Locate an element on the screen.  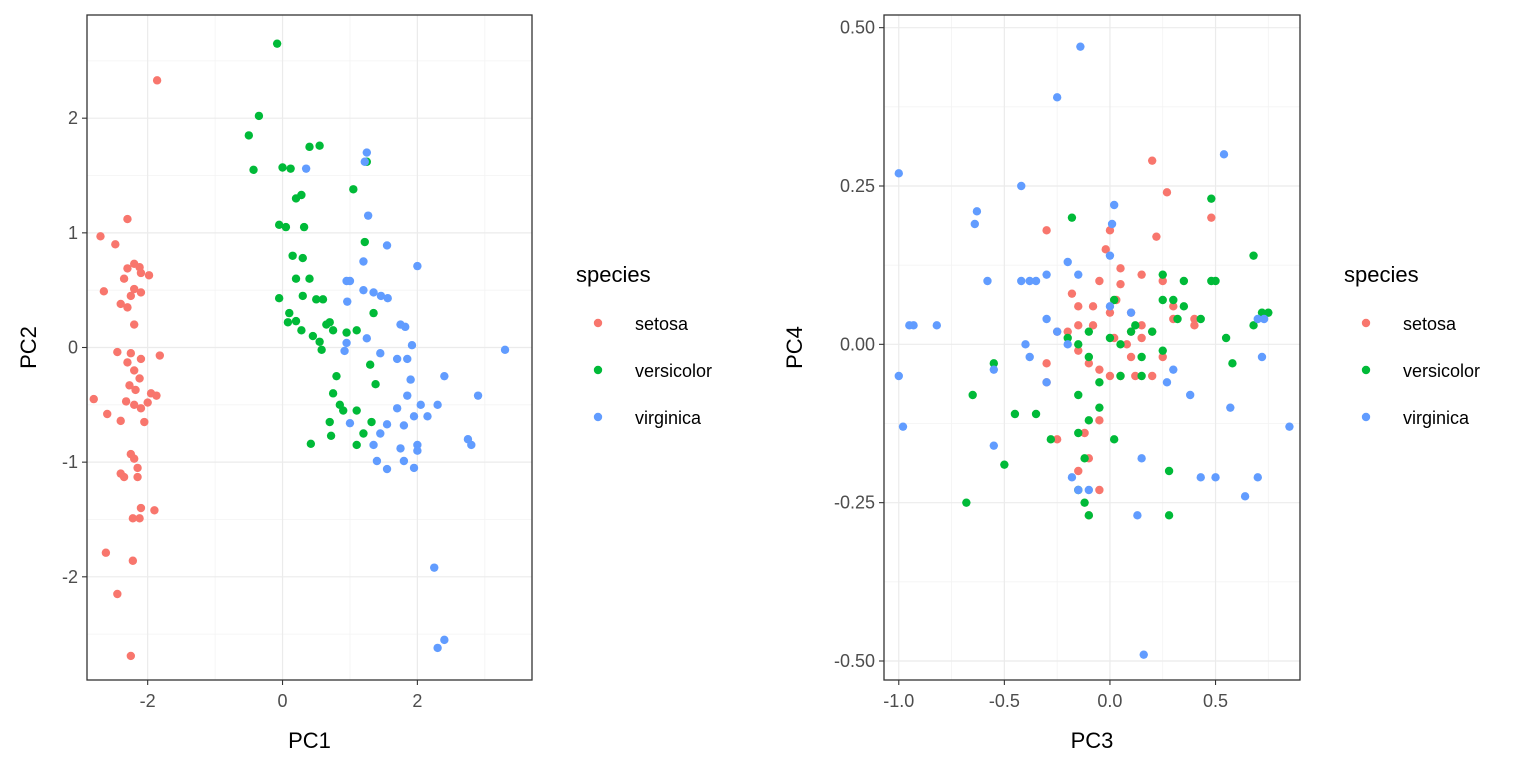
plot-pc3-pc4-legend-key-versicolor is located at coordinates (1366, 370).